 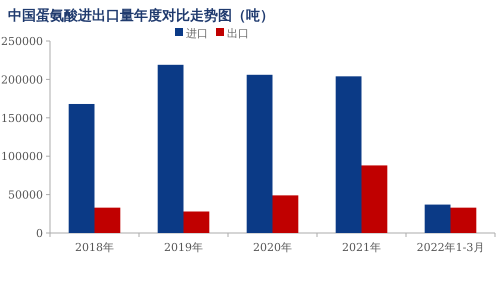 I want to click on y-tick-label: 50000, so click(x=25, y=195).